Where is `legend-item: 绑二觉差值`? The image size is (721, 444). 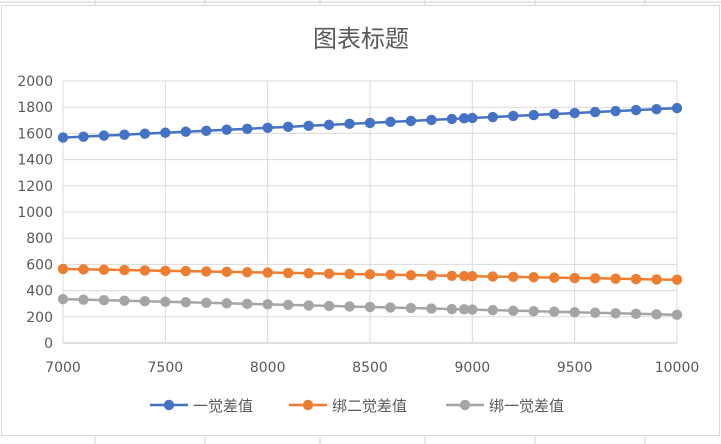 legend-item: 绑二觉差值 is located at coordinates (348, 406).